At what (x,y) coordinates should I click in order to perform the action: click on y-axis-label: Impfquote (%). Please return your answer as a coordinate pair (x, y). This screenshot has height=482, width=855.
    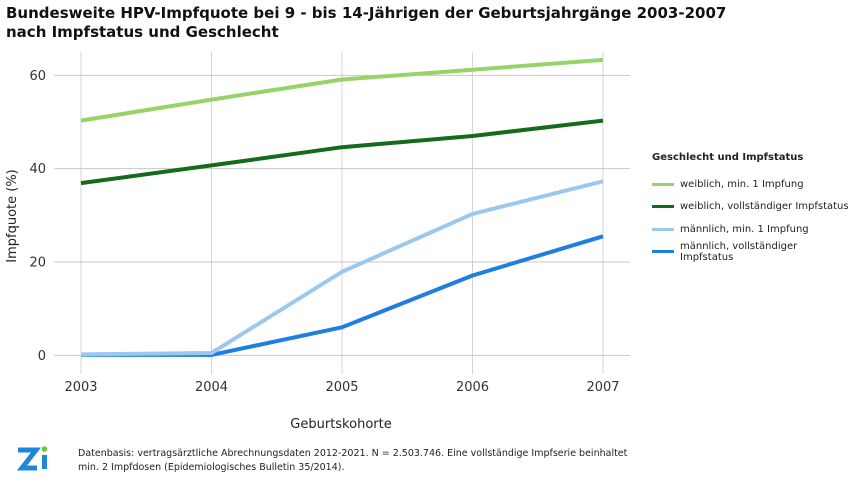
    Looking at the image, I should click on (12, 216).